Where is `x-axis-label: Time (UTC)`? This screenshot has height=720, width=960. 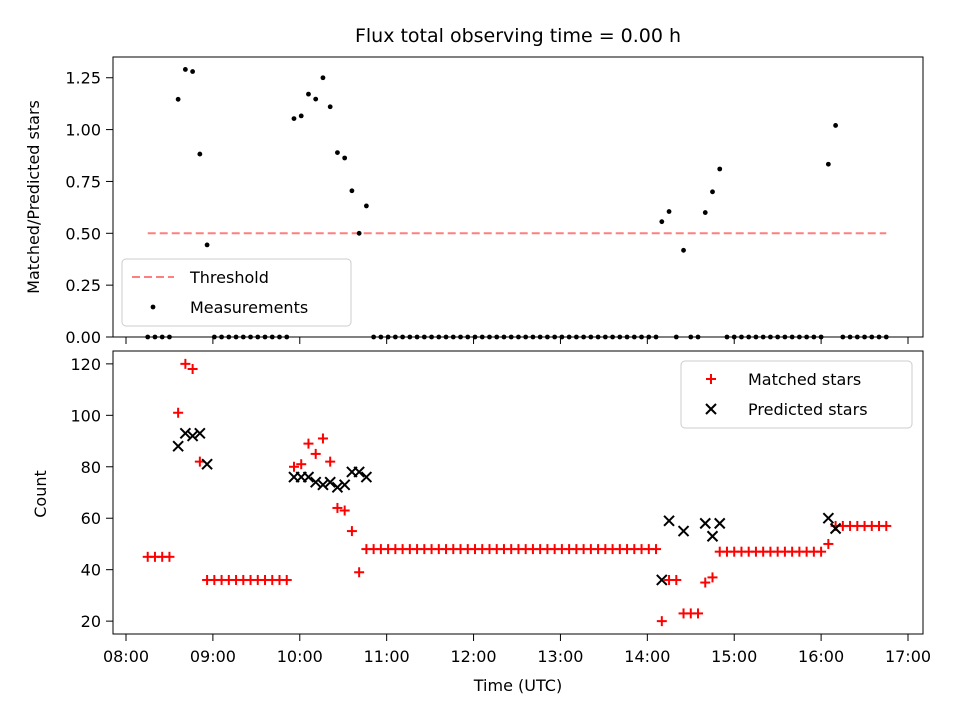
x-axis-label: Time (UTC) is located at coordinates (517, 685).